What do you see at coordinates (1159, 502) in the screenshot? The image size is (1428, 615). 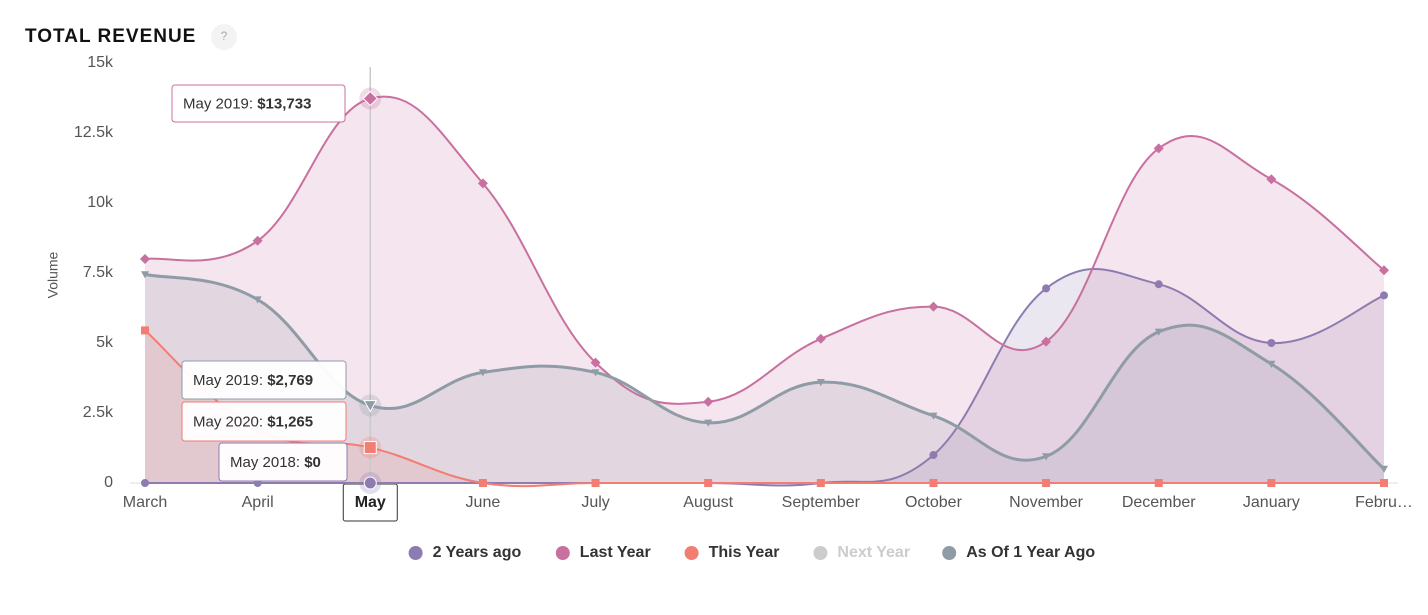 I see `x-tick-label: December` at bounding box center [1159, 502].